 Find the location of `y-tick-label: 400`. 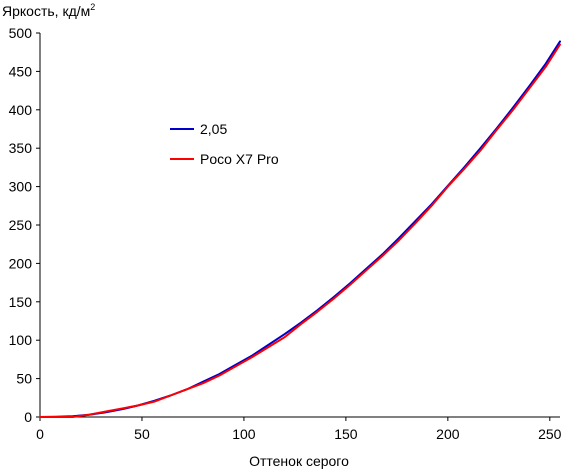

y-tick-label: 400 is located at coordinates (21, 110).